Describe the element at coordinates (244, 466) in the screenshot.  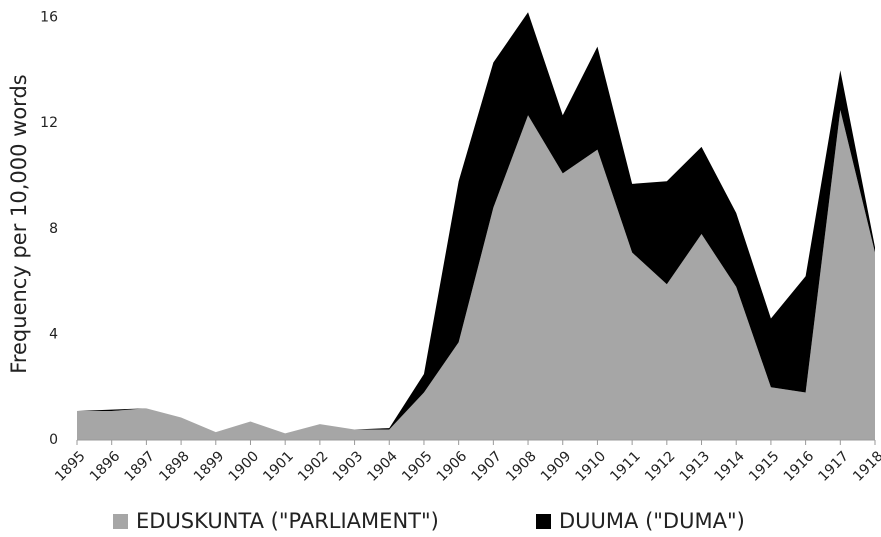
I see `x-tick-label: 1900` at that location.